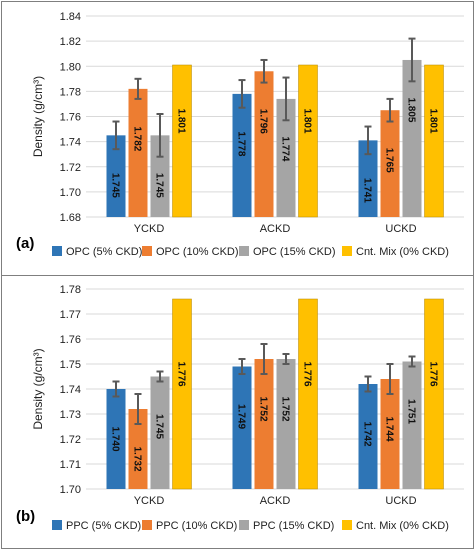 This screenshot has width=475, height=551. Describe the element at coordinates (137, 138) in the screenshot. I see `data-label: 1.782` at that location.